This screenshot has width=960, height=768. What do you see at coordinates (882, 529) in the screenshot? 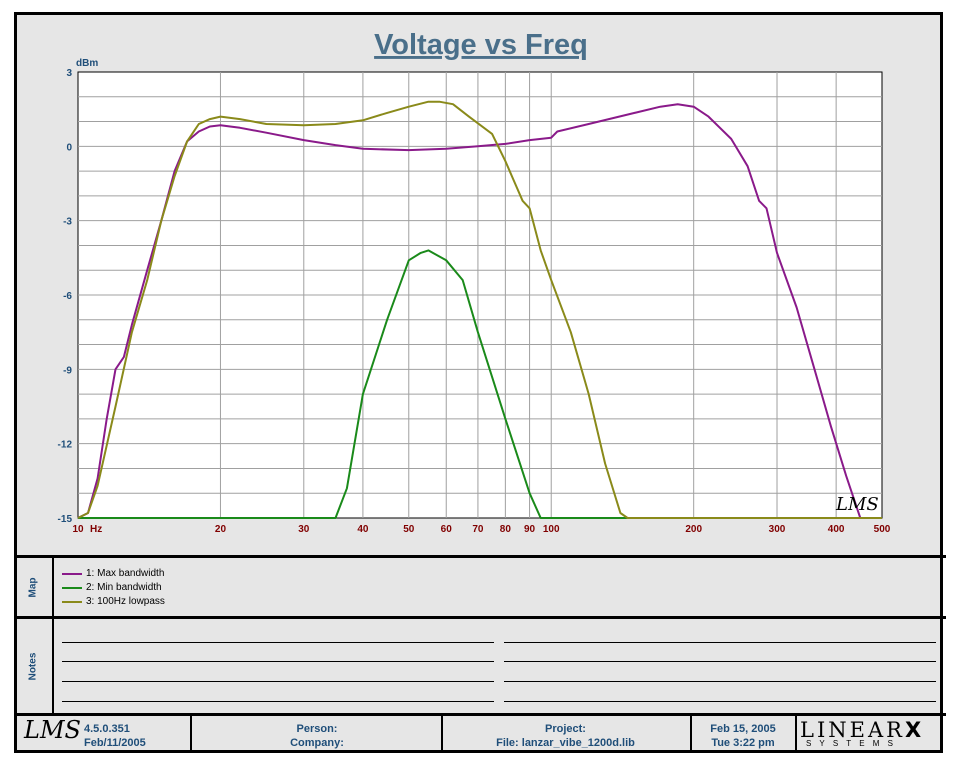
I see `x-tick-label: 500` at bounding box center [882, 529].